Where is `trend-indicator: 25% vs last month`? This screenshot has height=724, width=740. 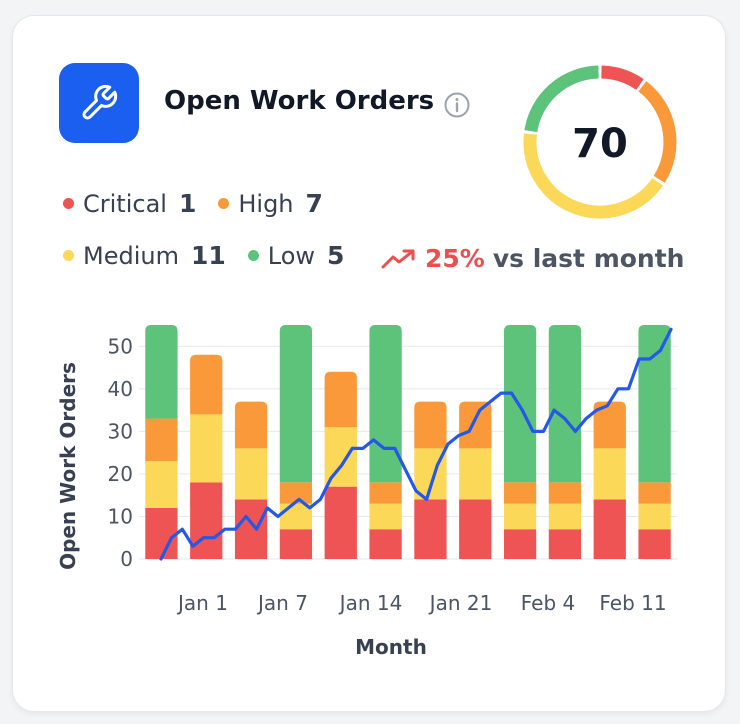
trend-indicator: 25% vs last month is located at coordinates (532, 258).